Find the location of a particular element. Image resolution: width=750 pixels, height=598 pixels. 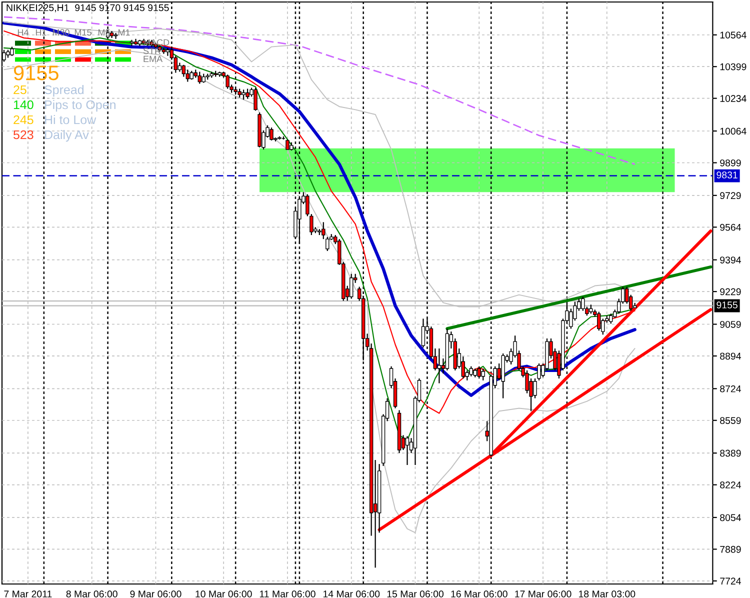

x-tick-label: 15 Mar 06:00 is located at coordinates (415, 594).